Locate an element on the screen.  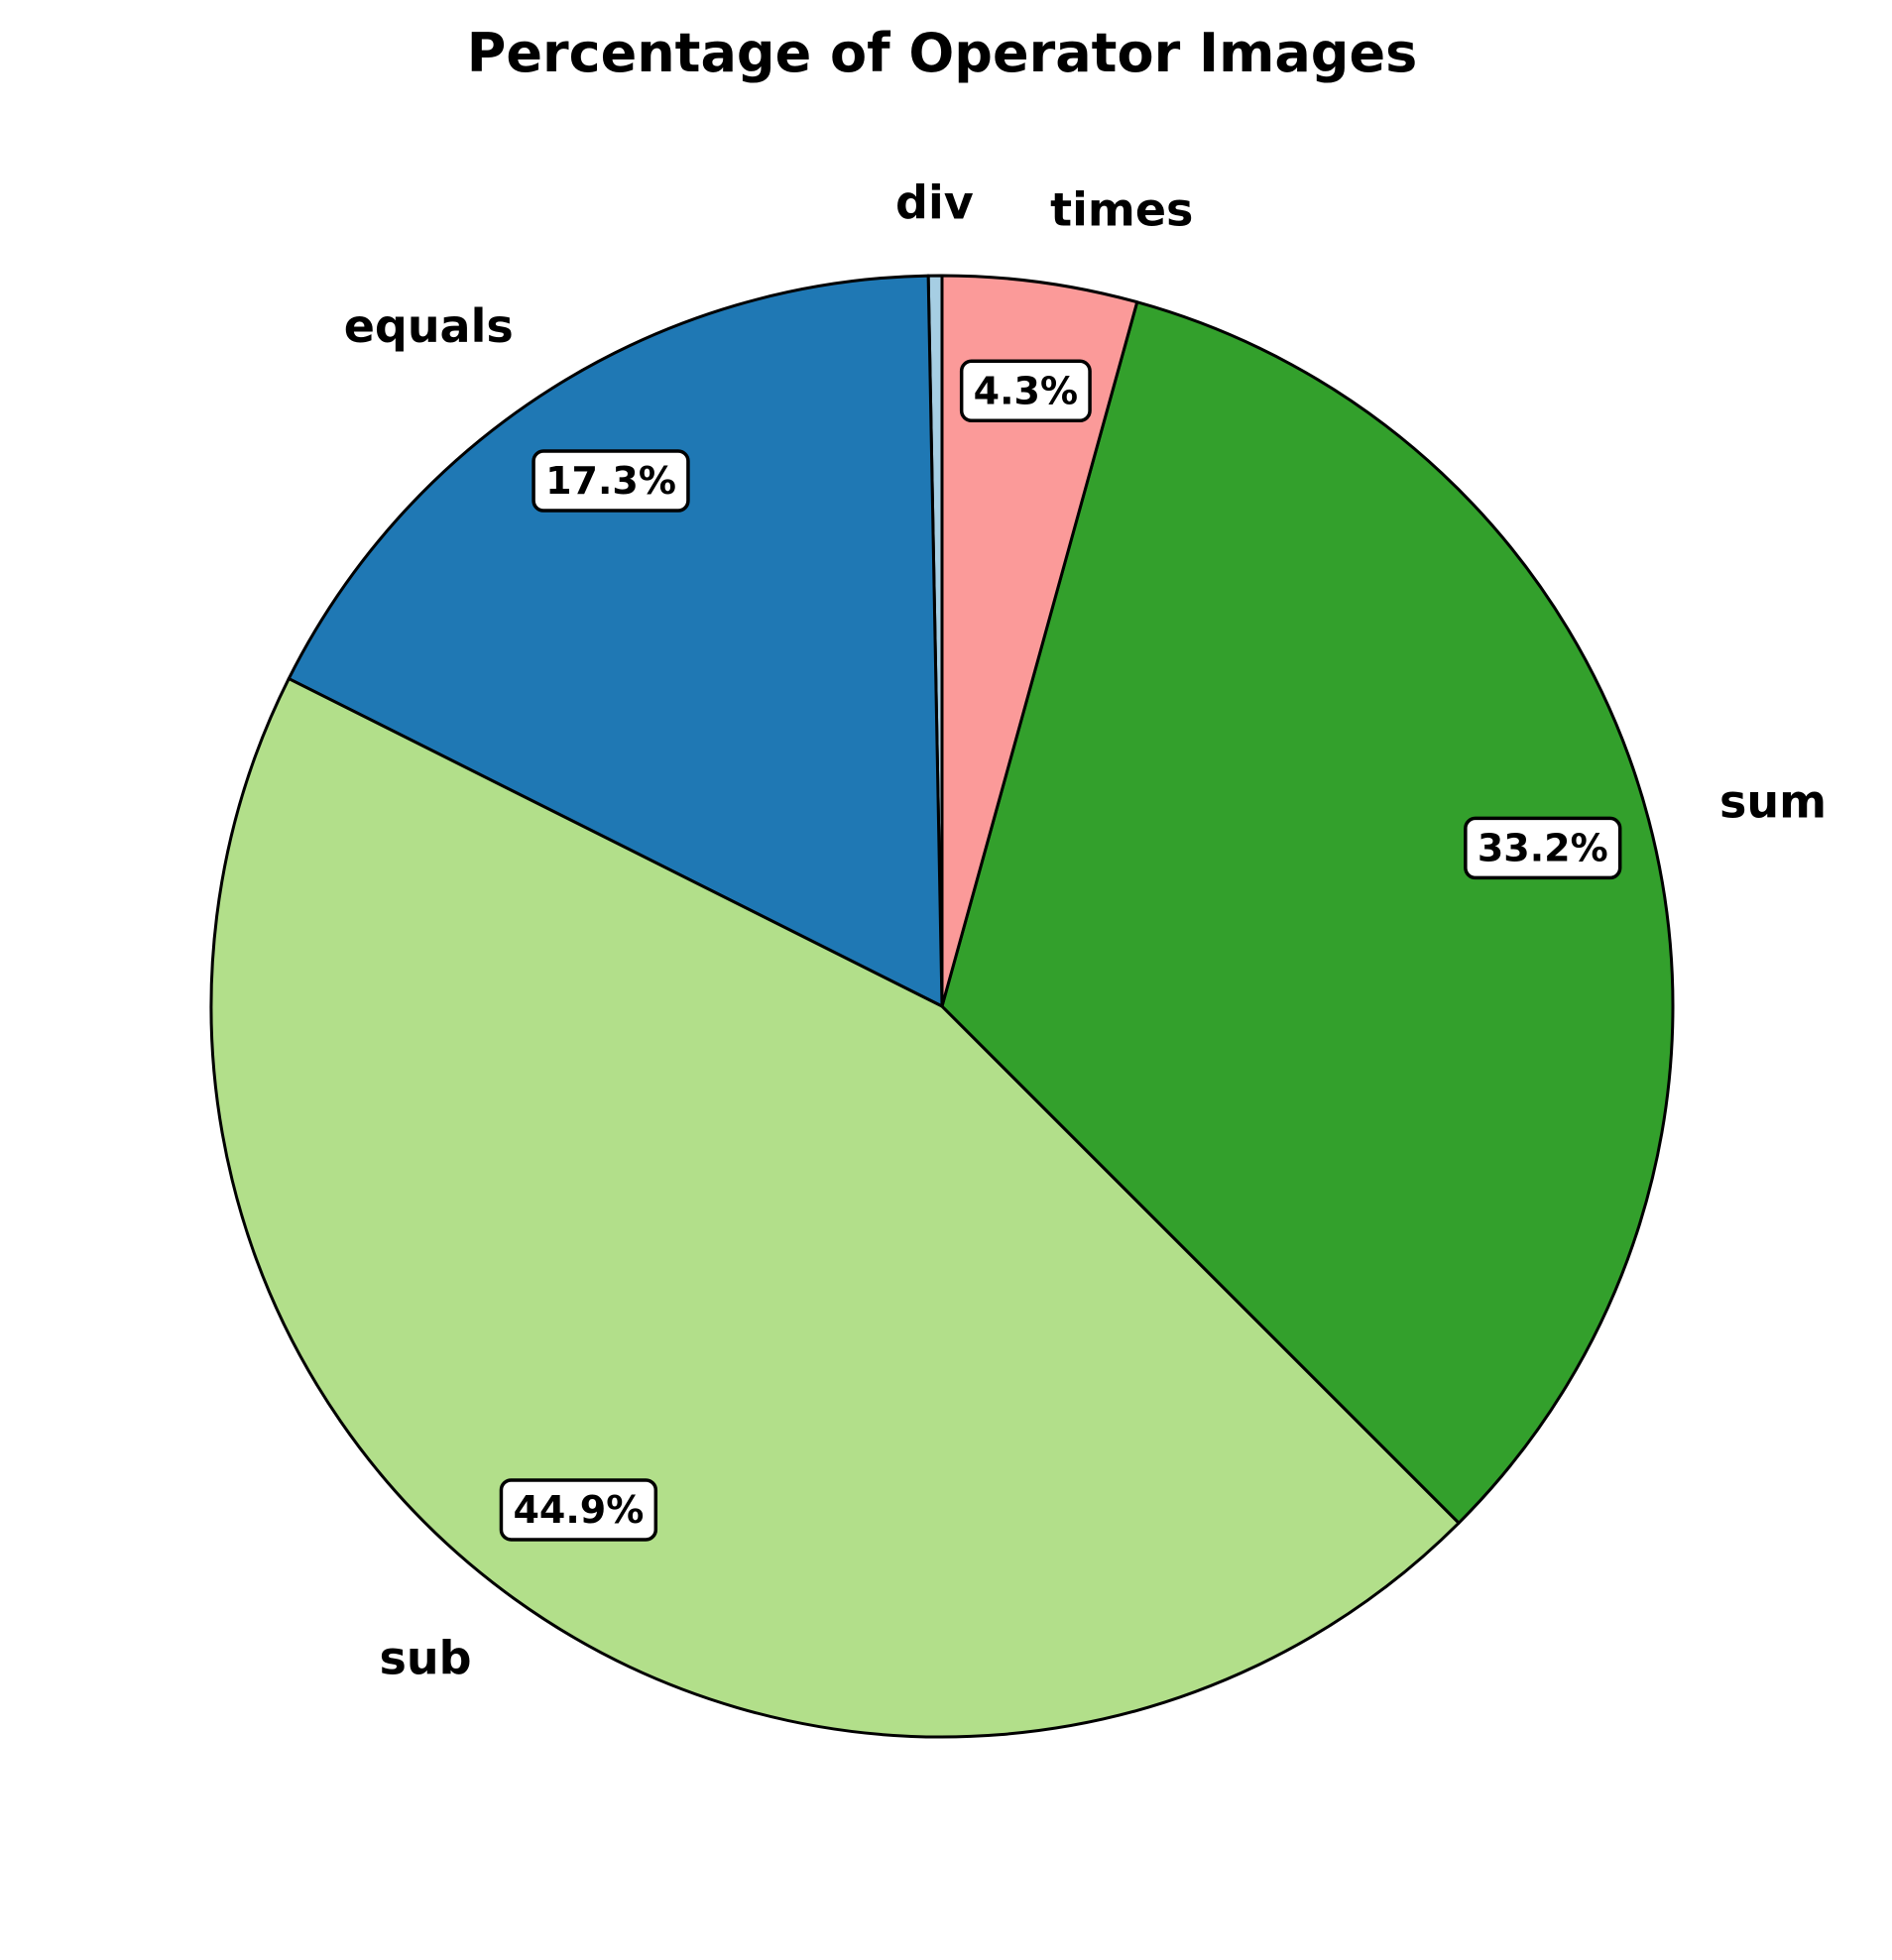
pct-label-sum: 33.2% is located at coordinates (1543, 848).